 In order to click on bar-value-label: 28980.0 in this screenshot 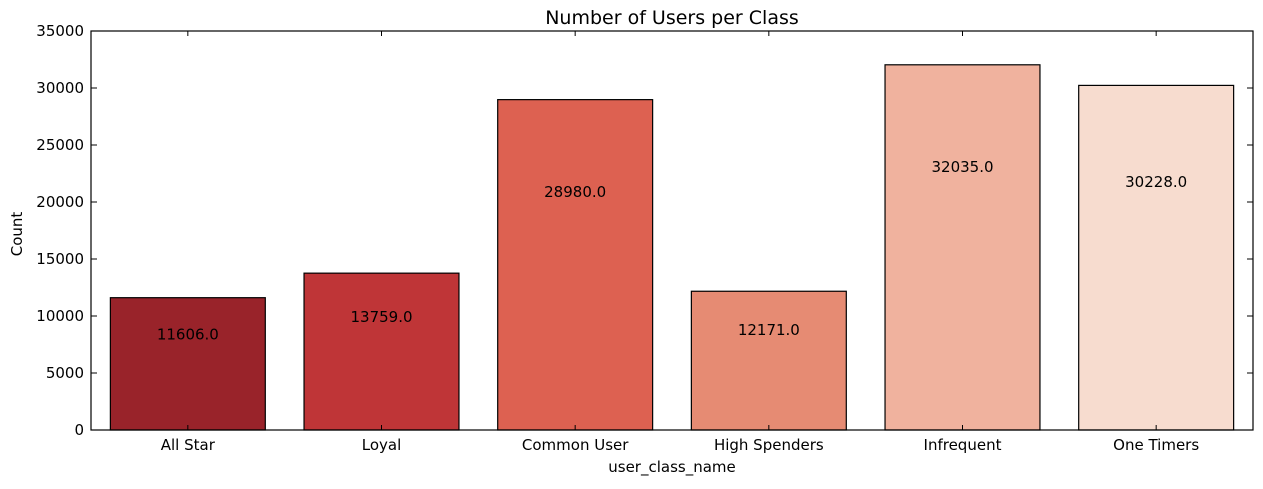, I will do `click(575, 192)`.